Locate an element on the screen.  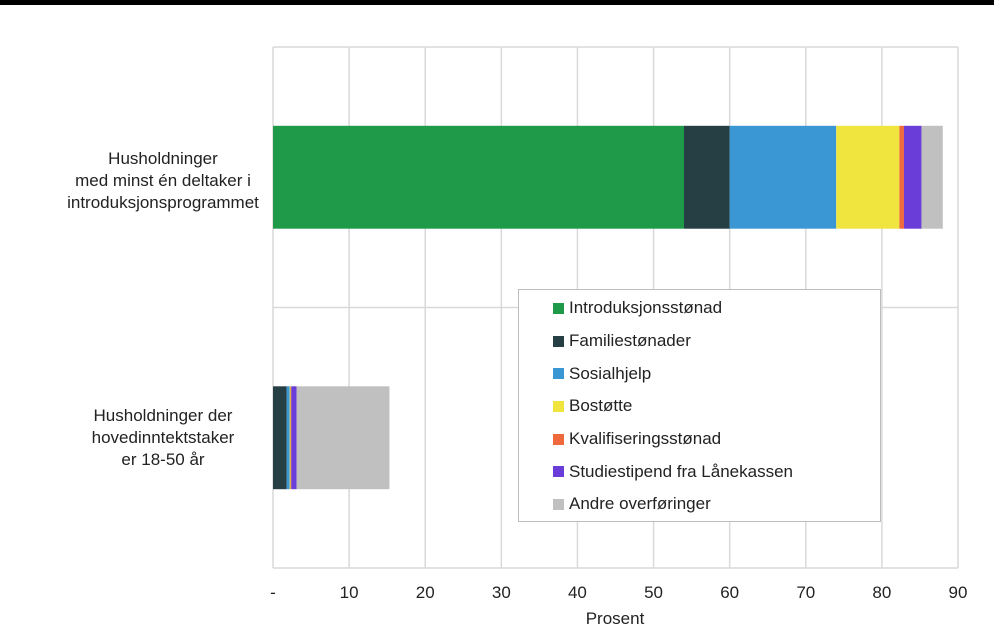
x-tick-label: 70 is located at coordinates (805, 592).